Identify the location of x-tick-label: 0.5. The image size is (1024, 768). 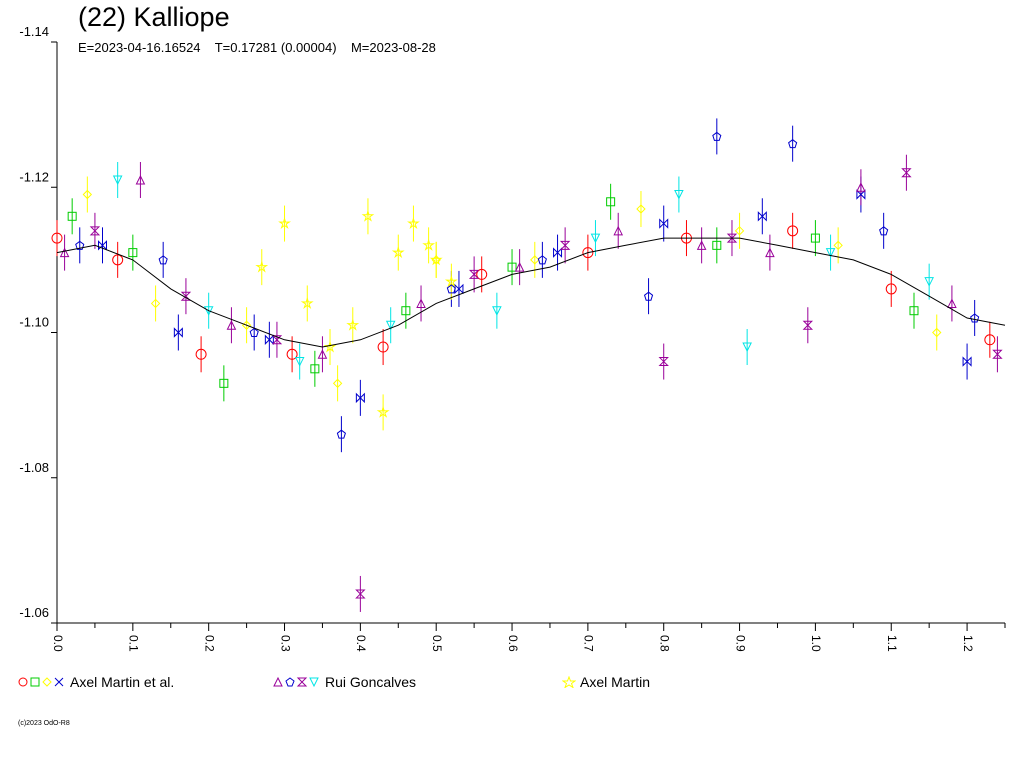
(437, 643).